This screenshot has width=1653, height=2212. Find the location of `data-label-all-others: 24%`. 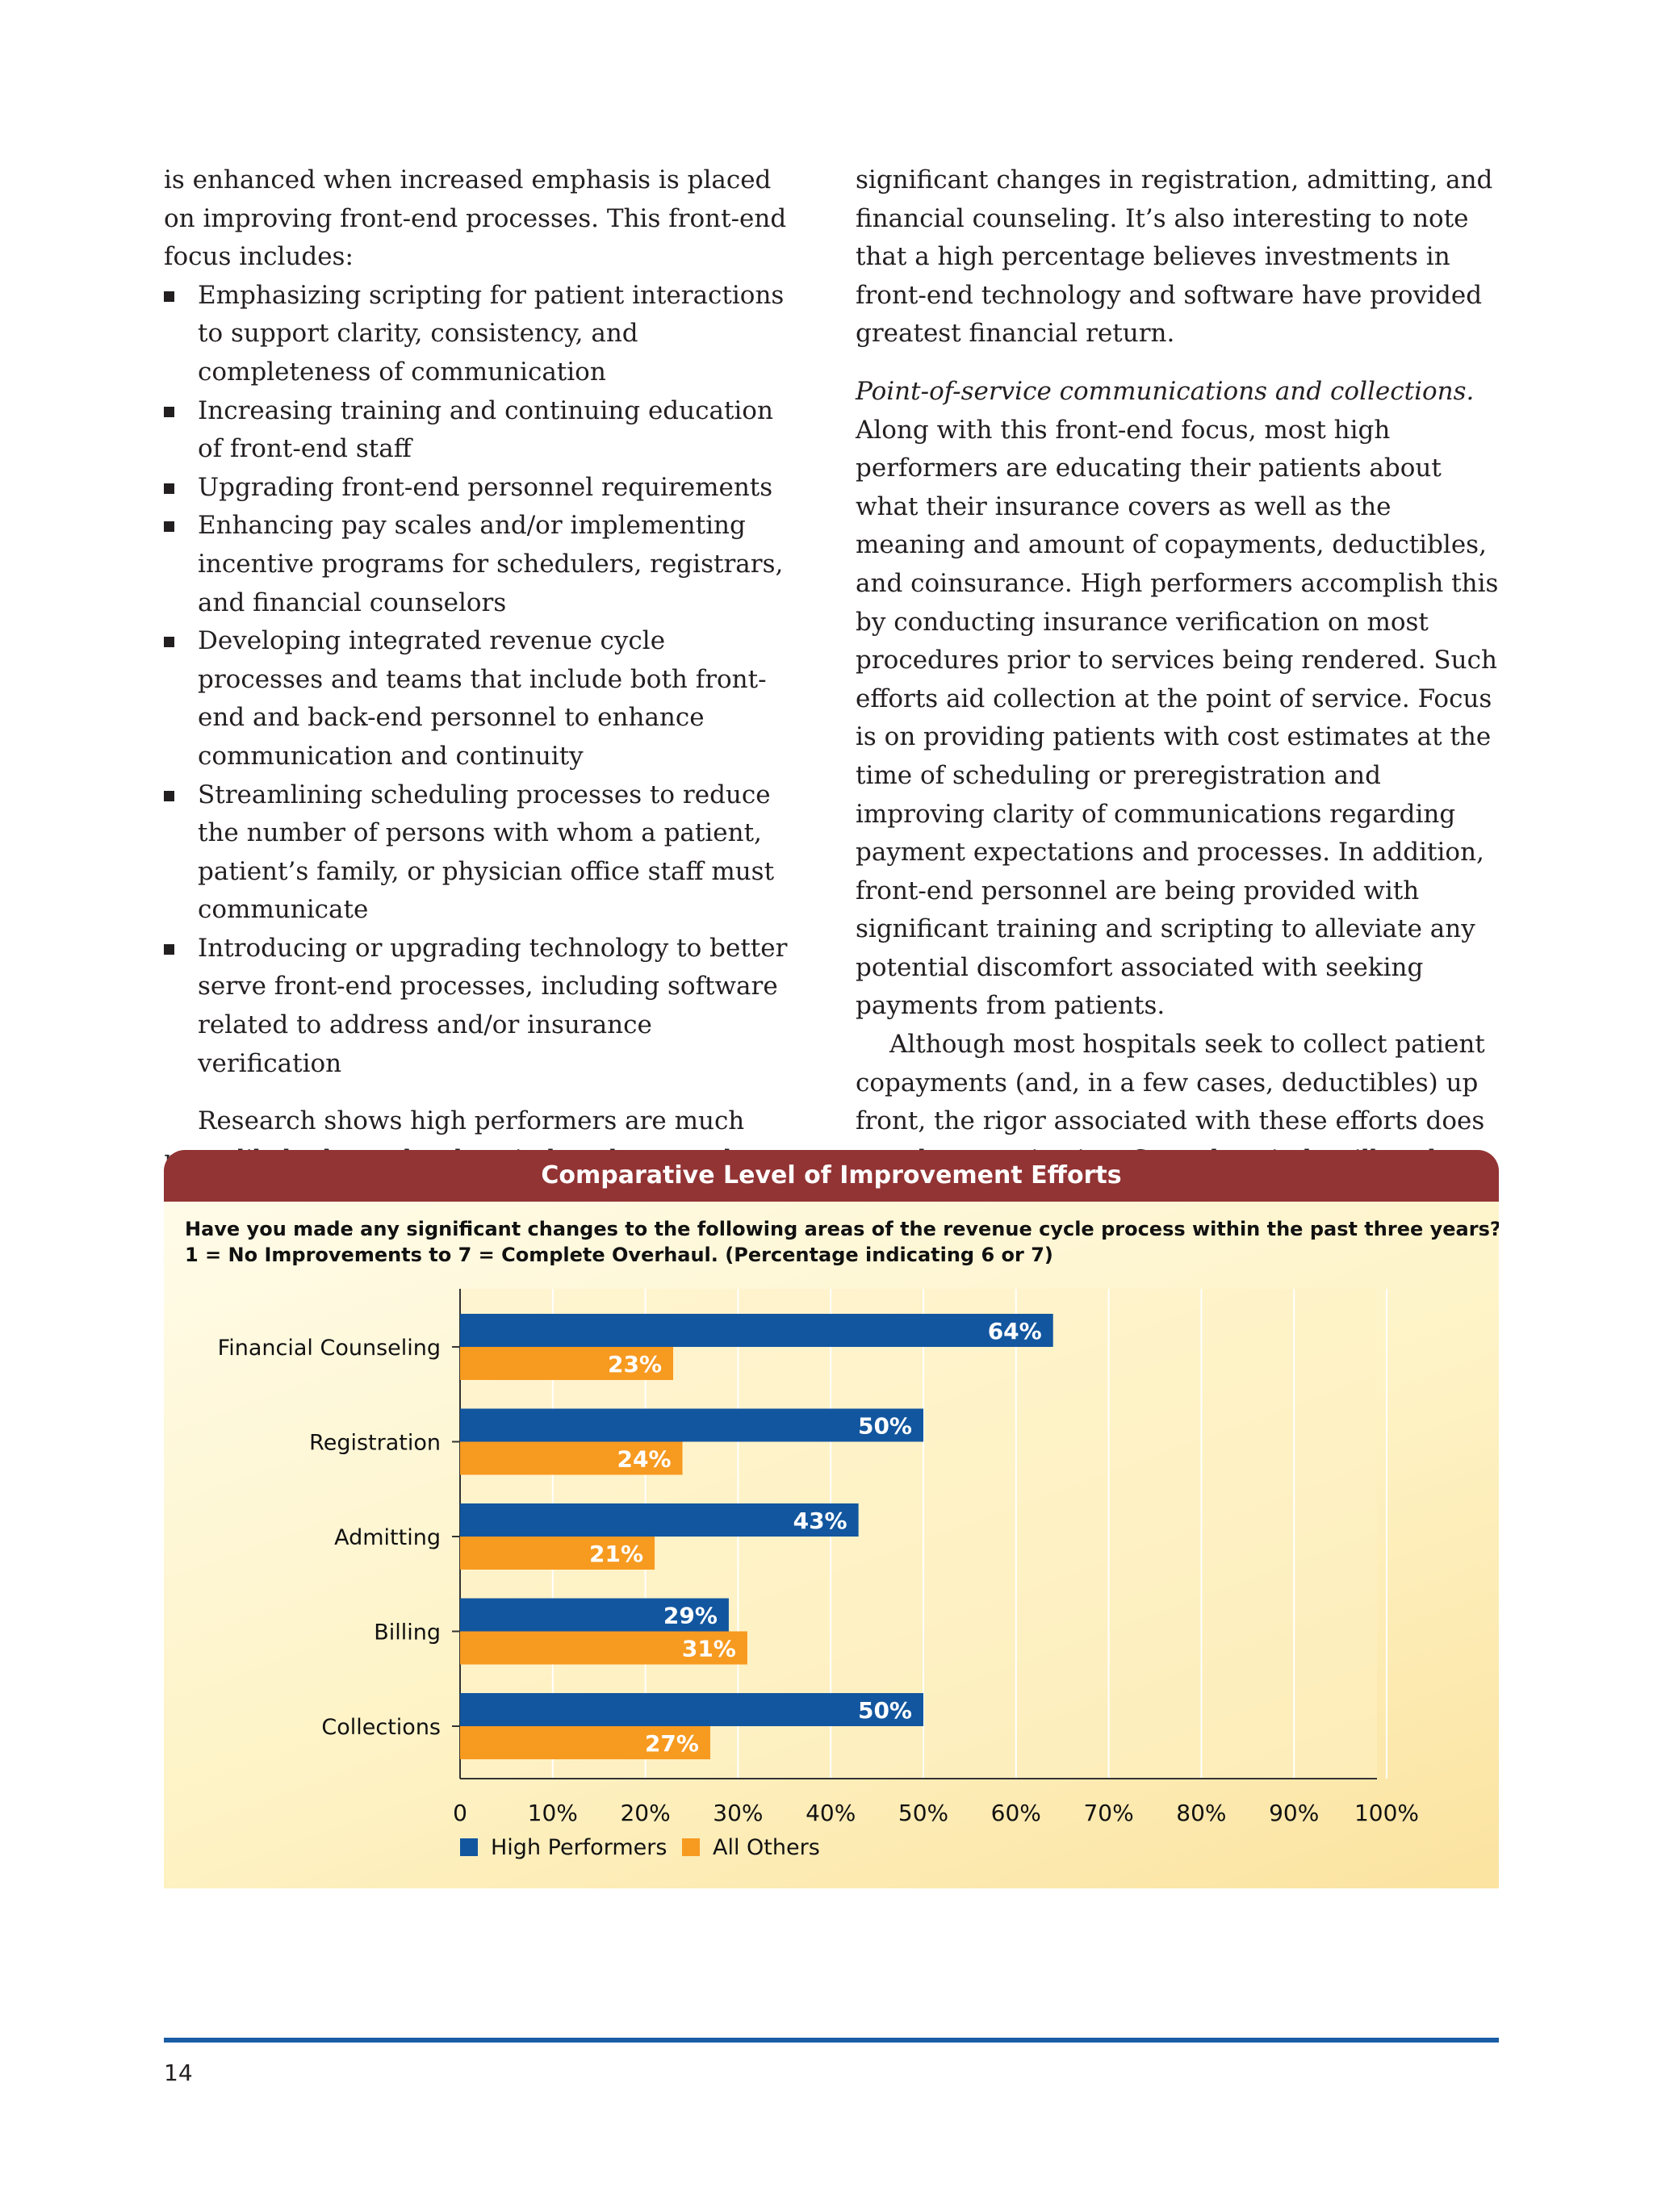

data-label-all-others: 24% is located at coordinates (644, 1459).